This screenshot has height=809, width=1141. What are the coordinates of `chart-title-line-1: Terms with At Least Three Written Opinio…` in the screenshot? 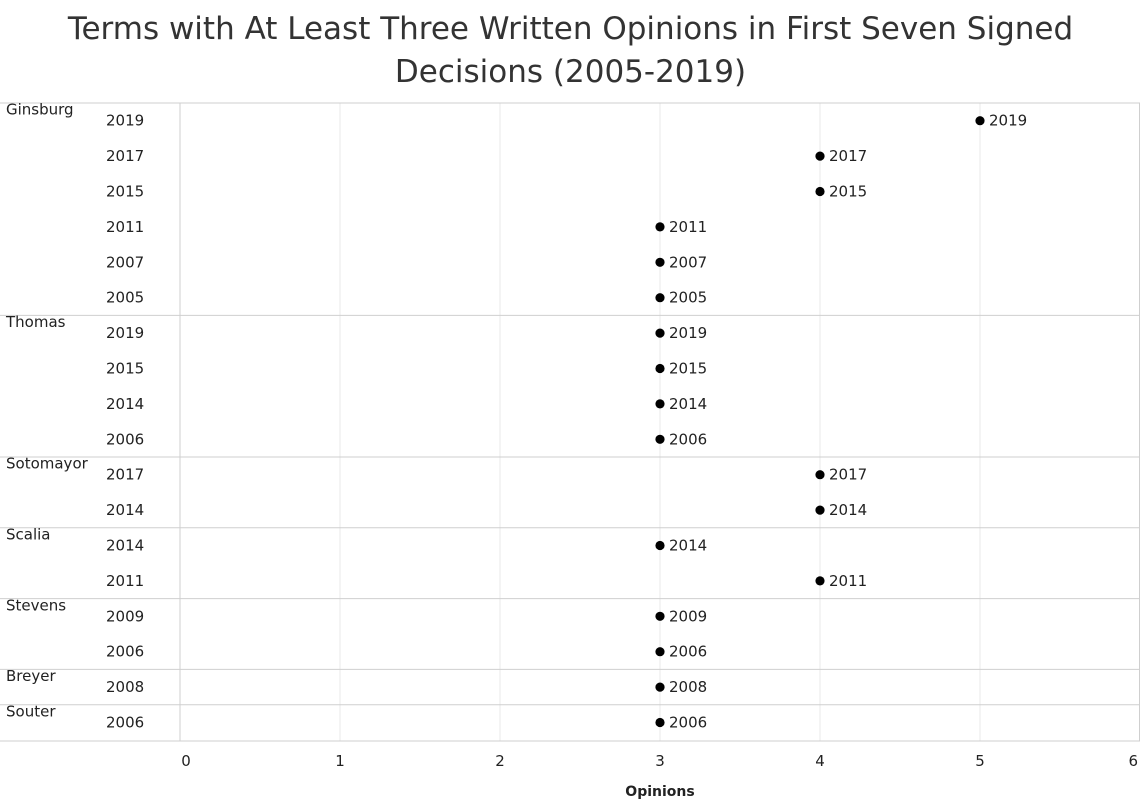 It's located at (570, 29).